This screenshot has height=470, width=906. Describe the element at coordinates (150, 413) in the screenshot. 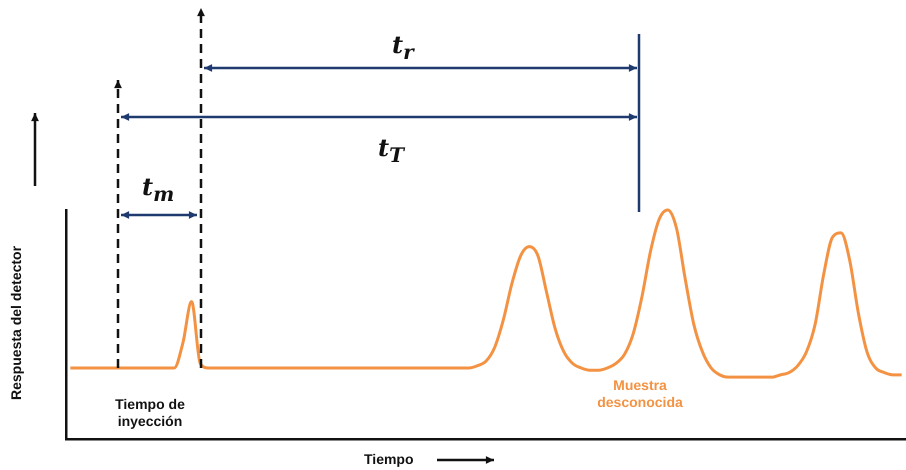

I see `annotation: Tiempo de inyección` at that location.